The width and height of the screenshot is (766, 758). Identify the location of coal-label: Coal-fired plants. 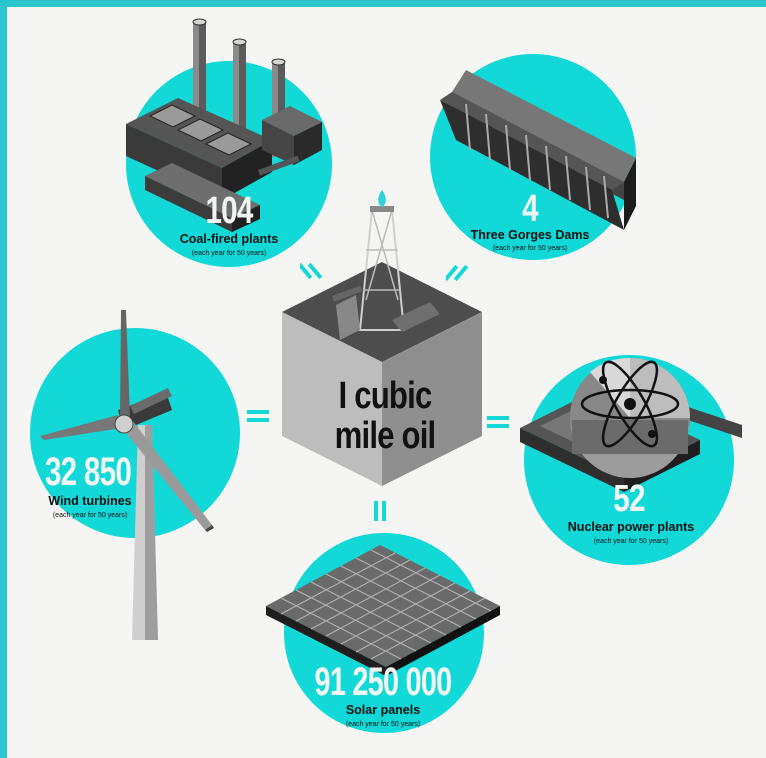
(229, 239).